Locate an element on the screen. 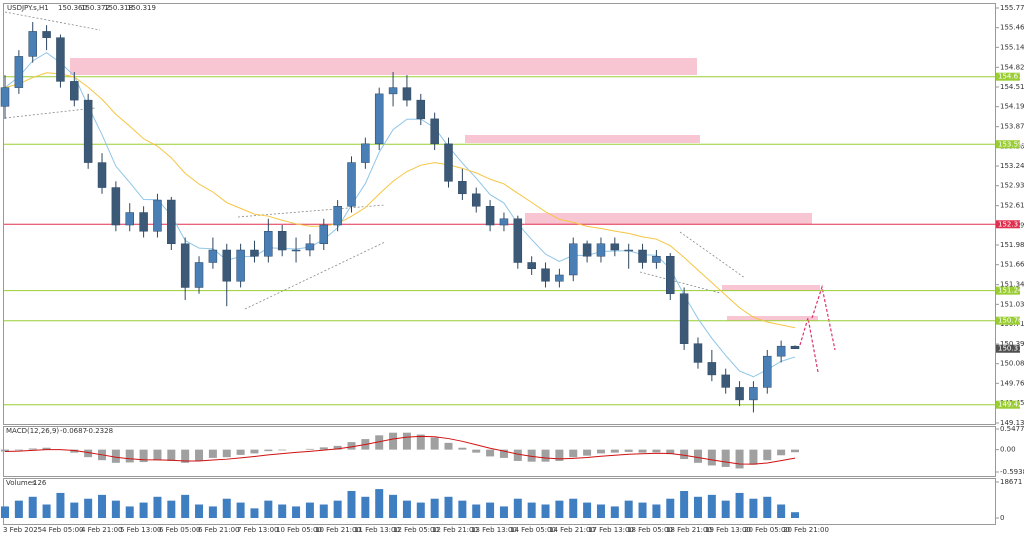 This screenshot has width=1024, height=537. y-tick-label: 155.46 is located at coordinates (1012, 28).